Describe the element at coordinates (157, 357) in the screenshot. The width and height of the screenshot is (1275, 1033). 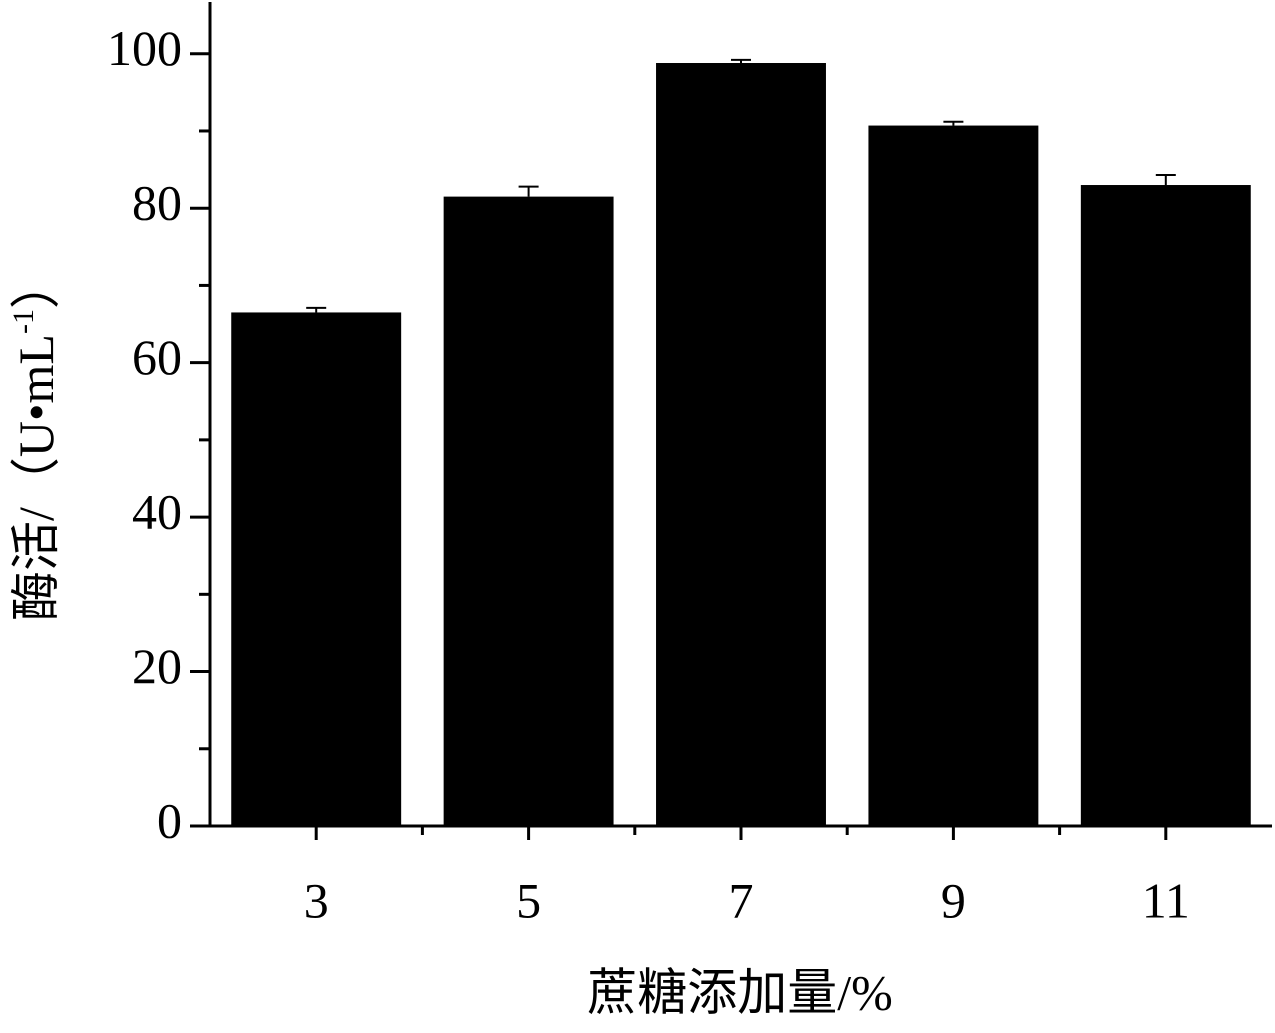
I see `y-tick-label: 60` at that location.